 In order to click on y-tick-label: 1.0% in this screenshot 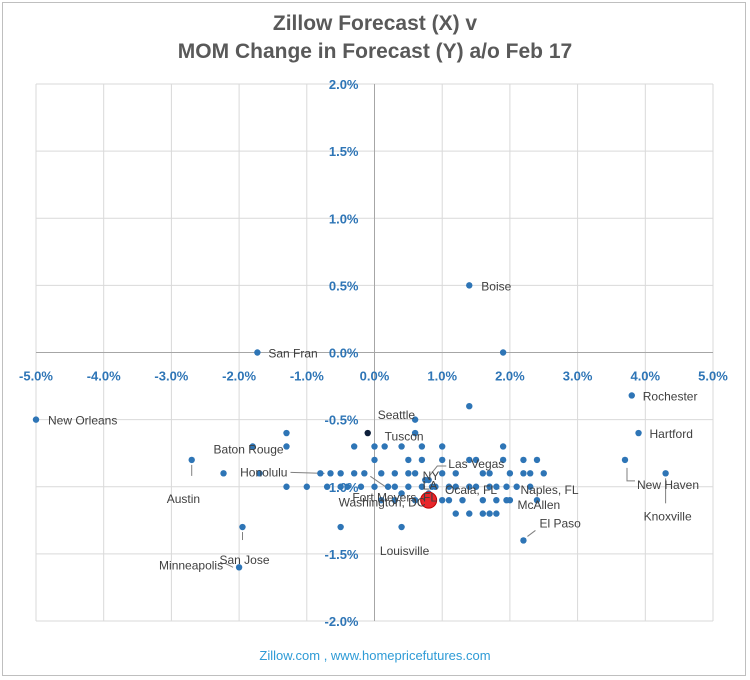, I will do `click(344, 218)`.